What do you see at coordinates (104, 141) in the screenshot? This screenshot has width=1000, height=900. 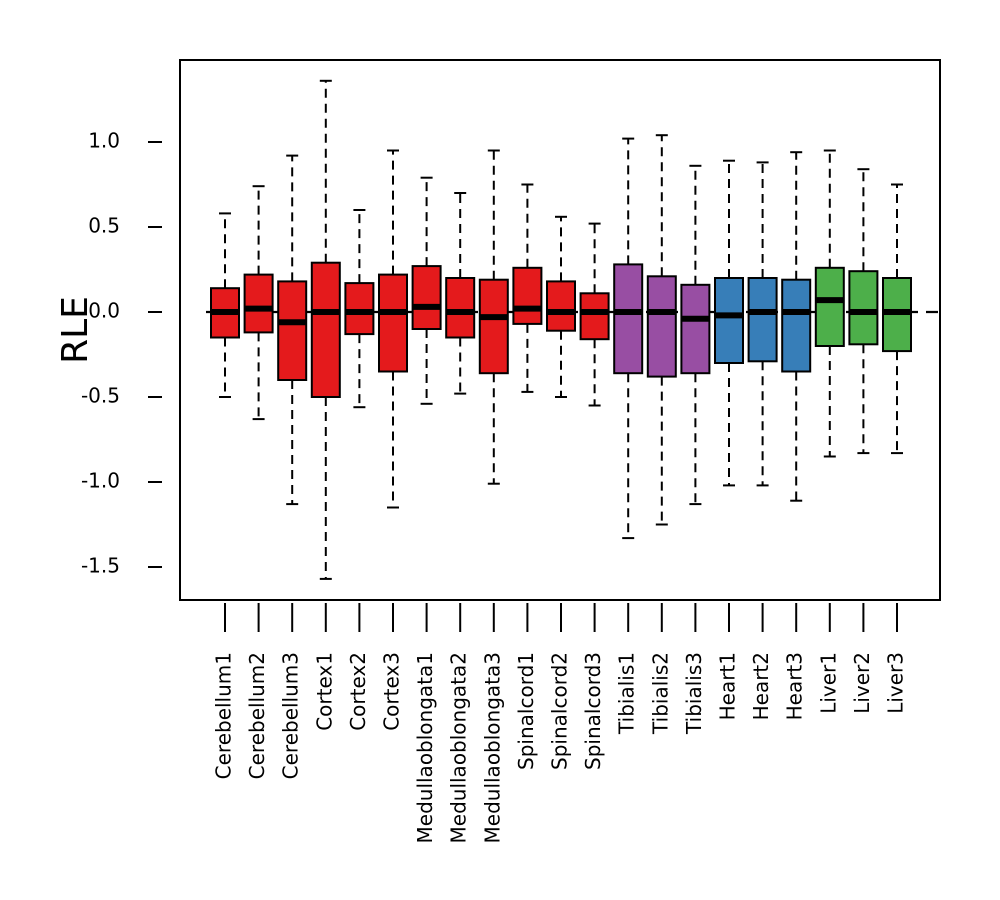 I see `y-tick-label: 1.0` at bounding box center [104, 141].